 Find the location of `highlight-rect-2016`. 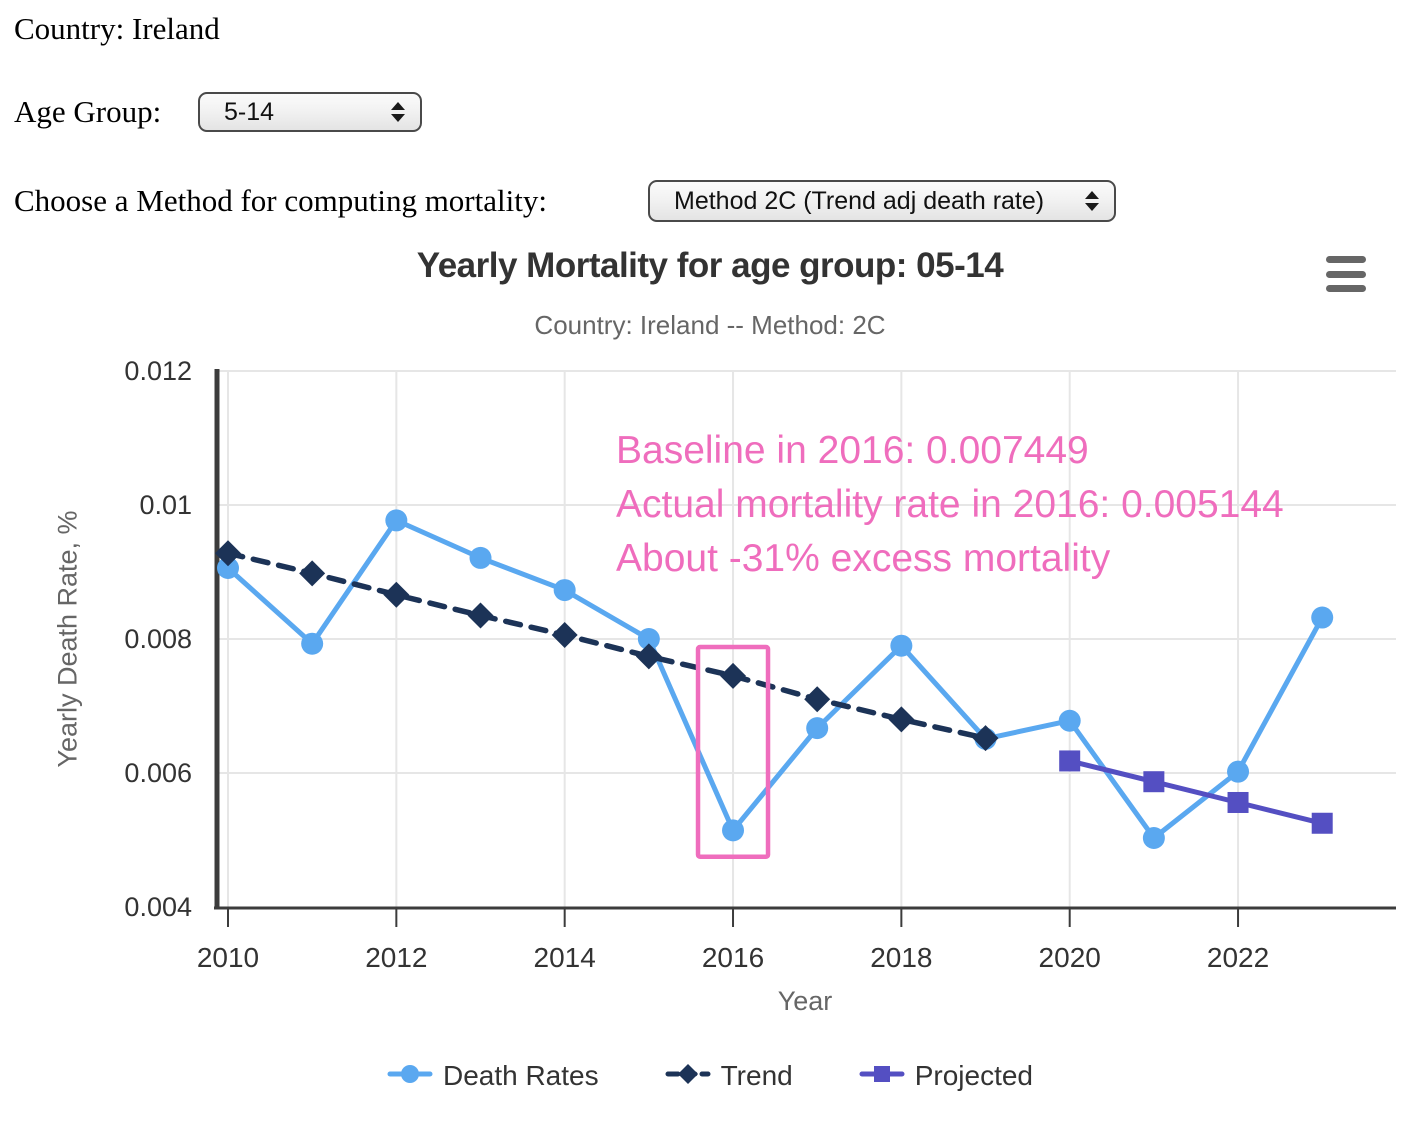

highlight-rect-2016 is located at coordinates (733, 751).